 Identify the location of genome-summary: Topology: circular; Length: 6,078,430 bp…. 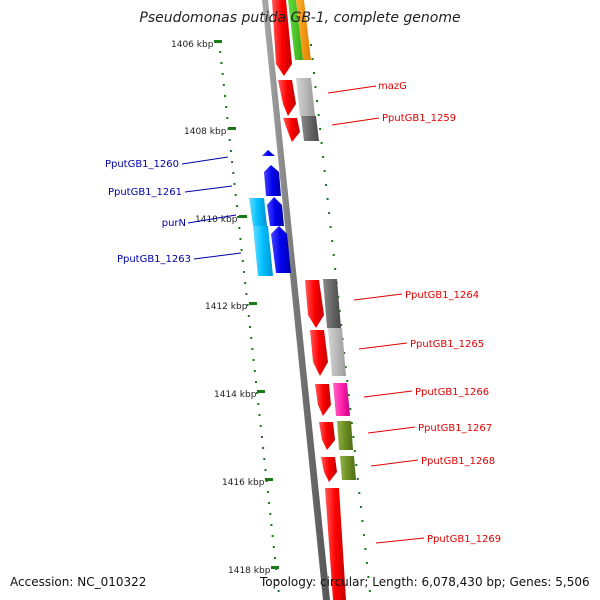
(425, 582).